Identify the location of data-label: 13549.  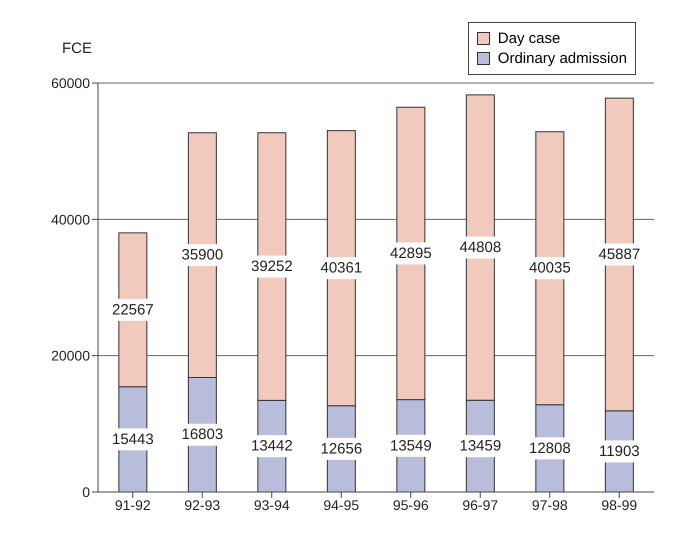
(411, 445).